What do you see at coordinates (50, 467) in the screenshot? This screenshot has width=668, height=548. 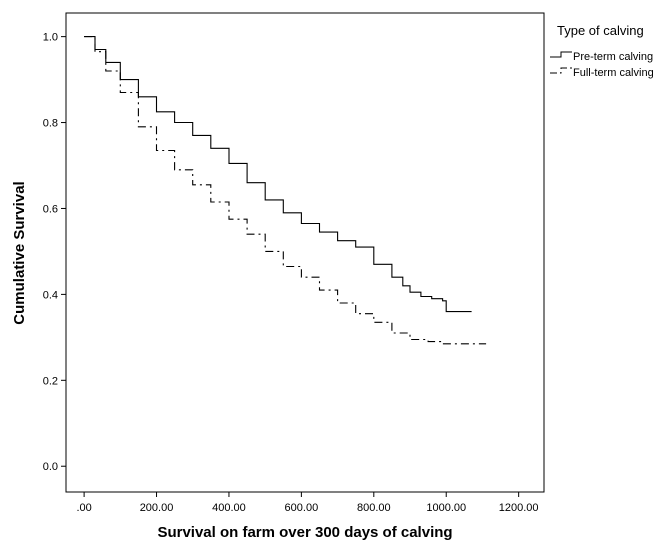 I see `y-tick-label: 0.0` at bounding box center [50, 467].